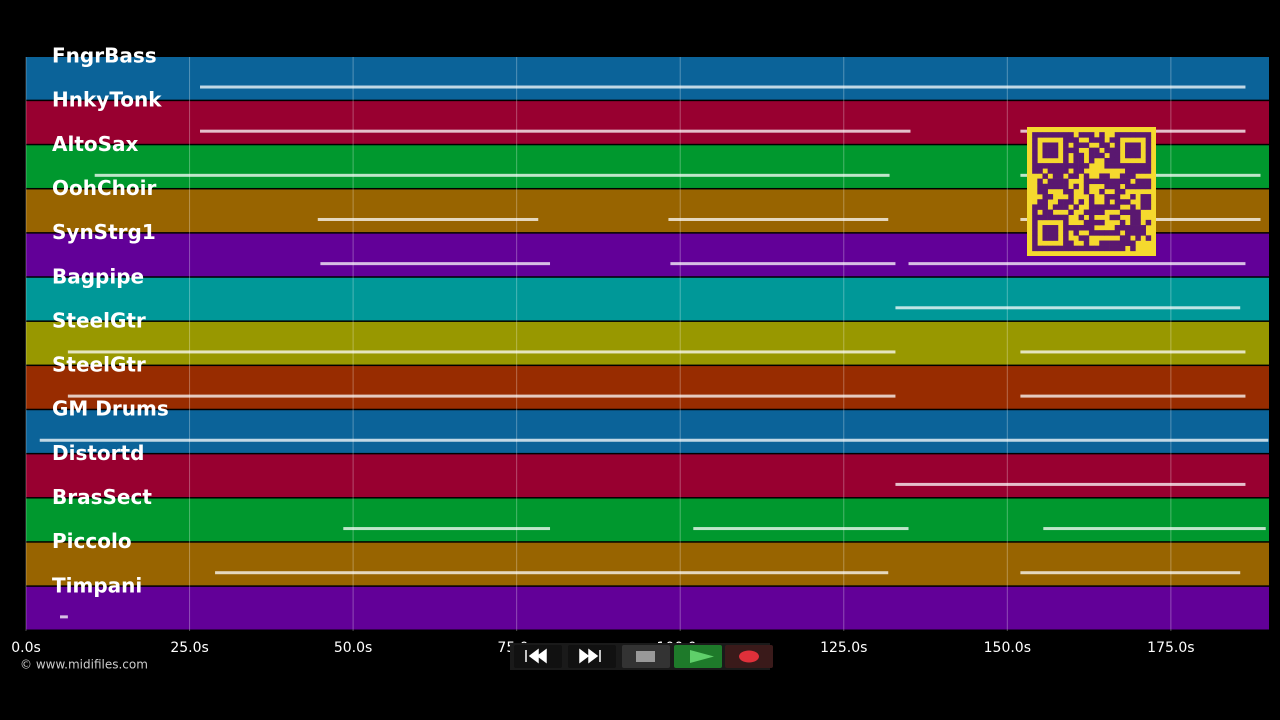 The image size is (1280, 720). Describe the element at coordinates (84, 665) in the screenshot. I see `credit: © www.midifiles.com` at that location.